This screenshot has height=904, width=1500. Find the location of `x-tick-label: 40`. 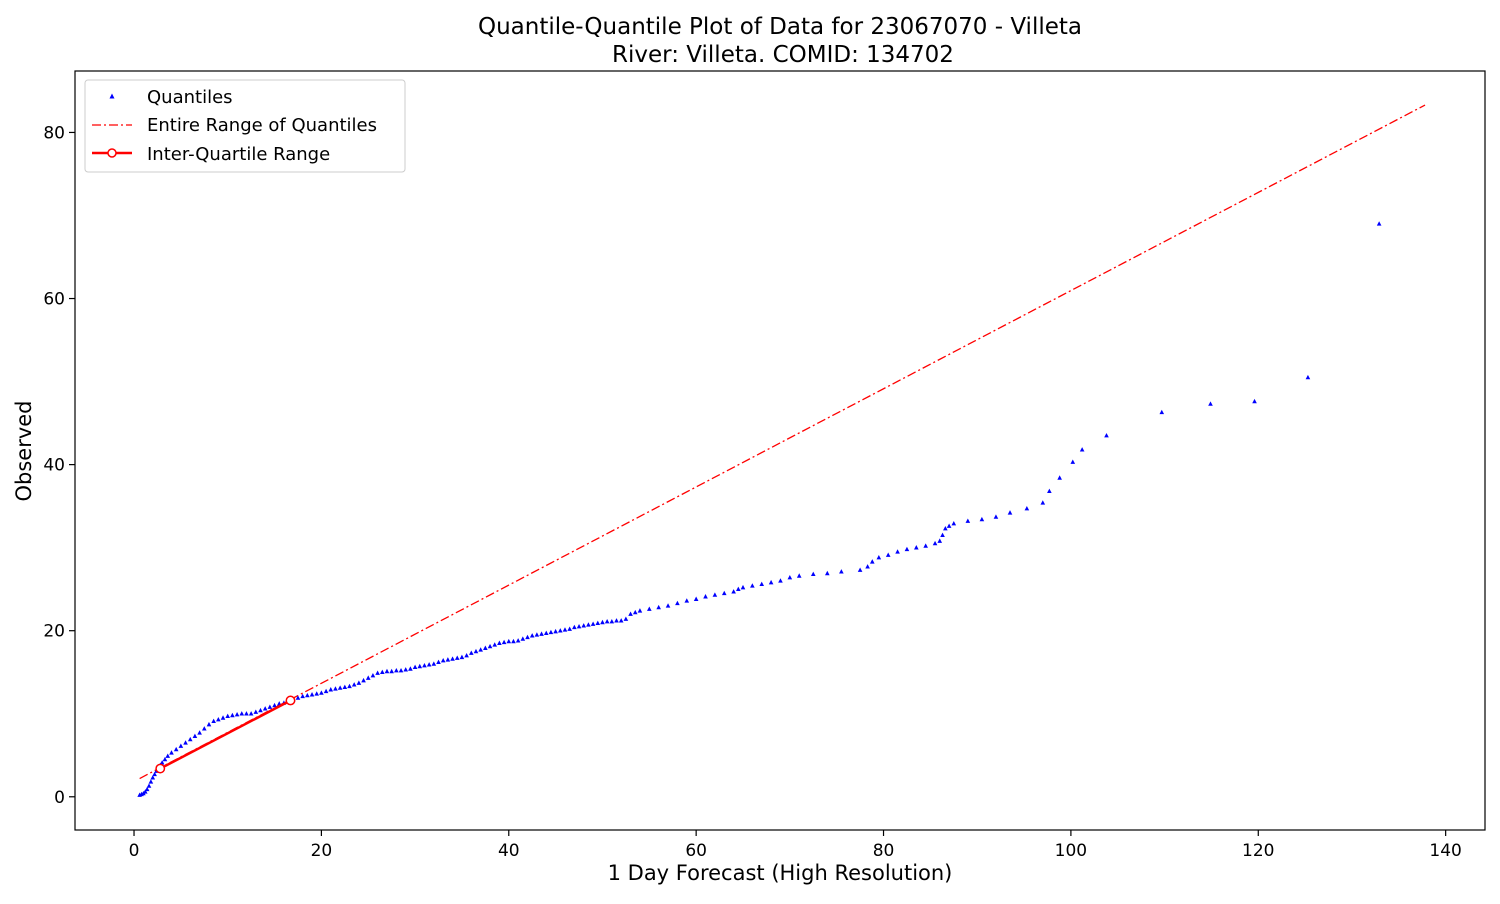

x-tick-label: 40 is located at coordinates (509, 851).